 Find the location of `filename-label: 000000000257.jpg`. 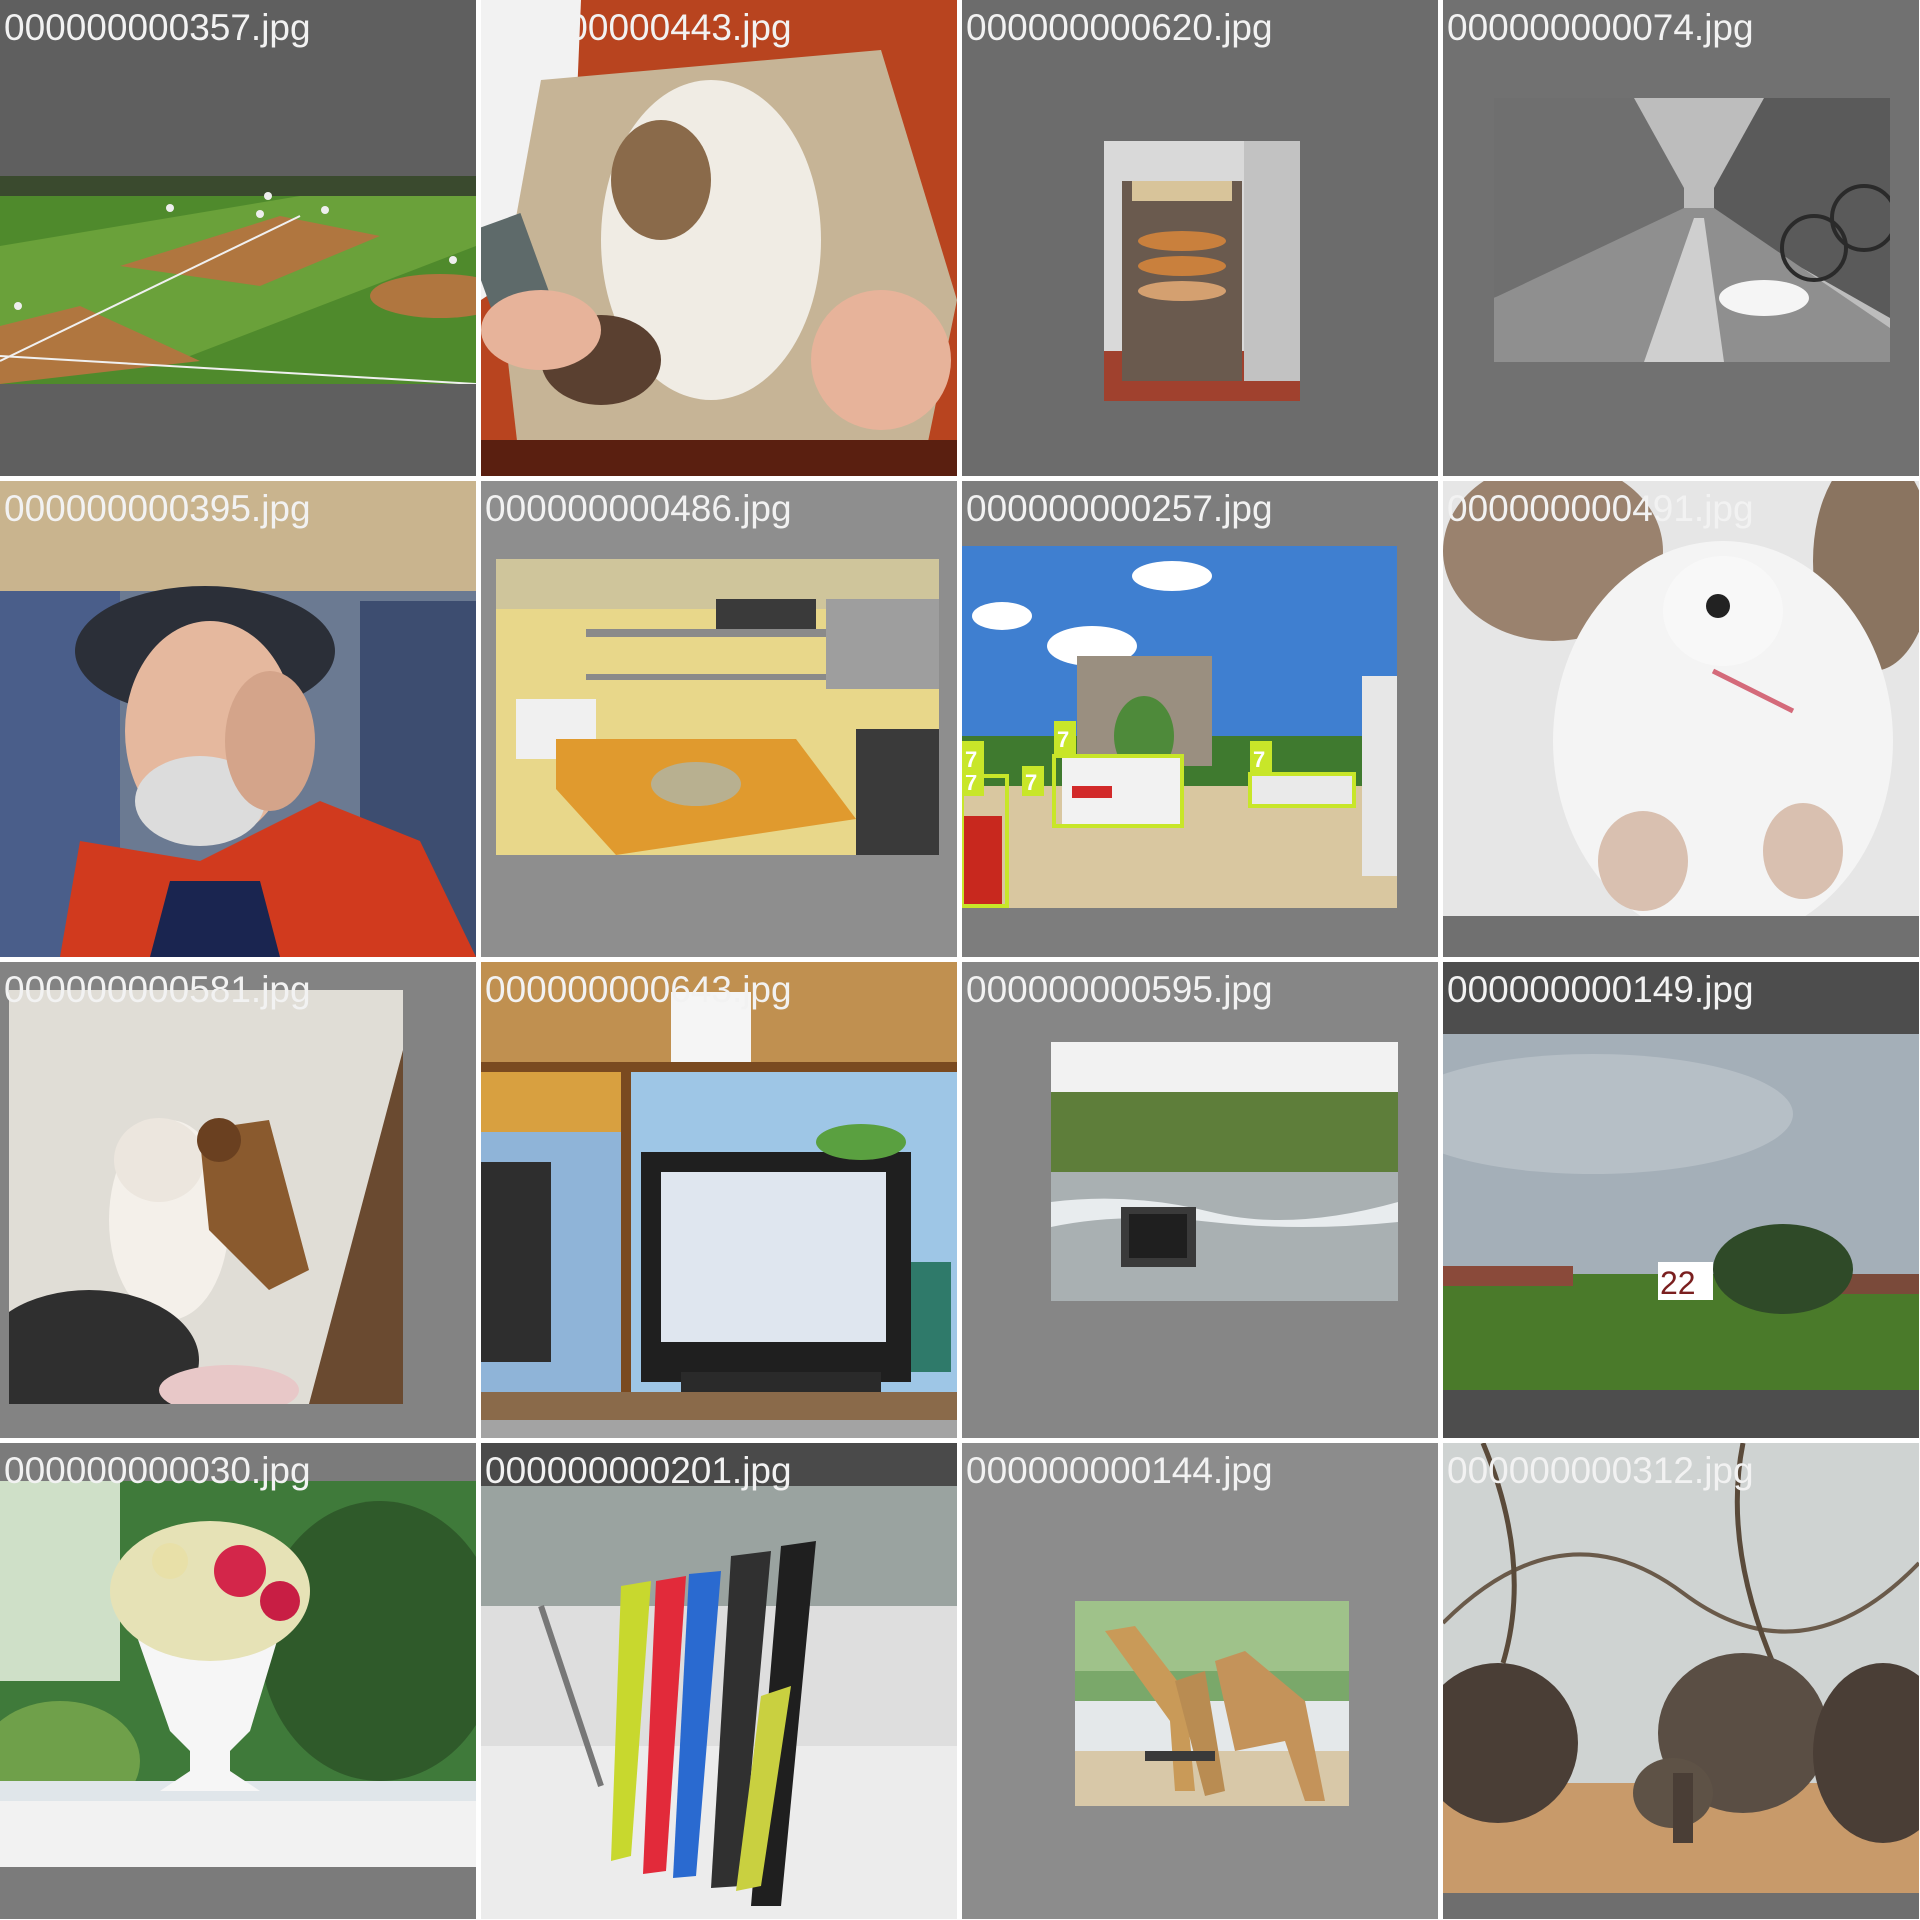

filename-label: 000000000257.jpg is located at coordinates (1119, 508).